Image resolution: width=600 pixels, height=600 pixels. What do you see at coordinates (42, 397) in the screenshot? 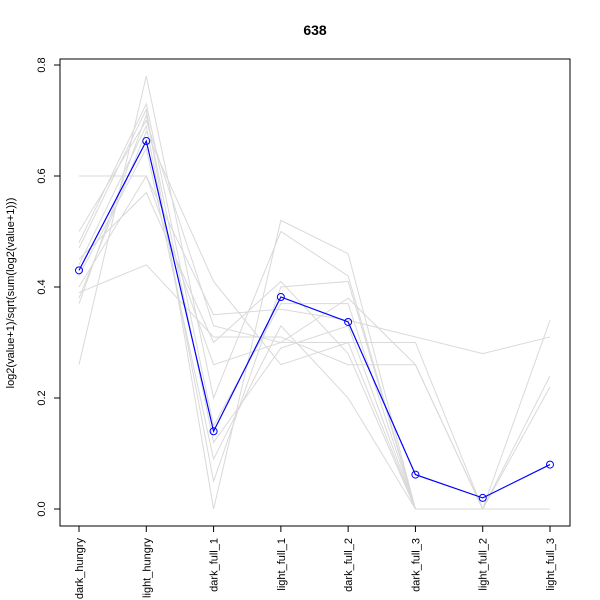
I see `y-tick-label: 0.2` at bounding box center [42, 397].